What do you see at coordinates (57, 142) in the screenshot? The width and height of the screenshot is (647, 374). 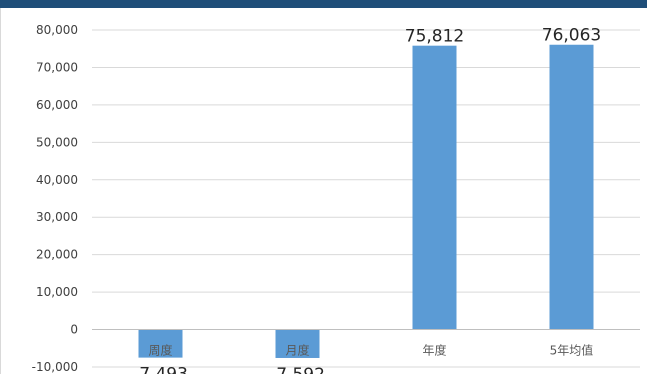 I see `y-tick-label: 50,000` at bounding box center [57, 142].